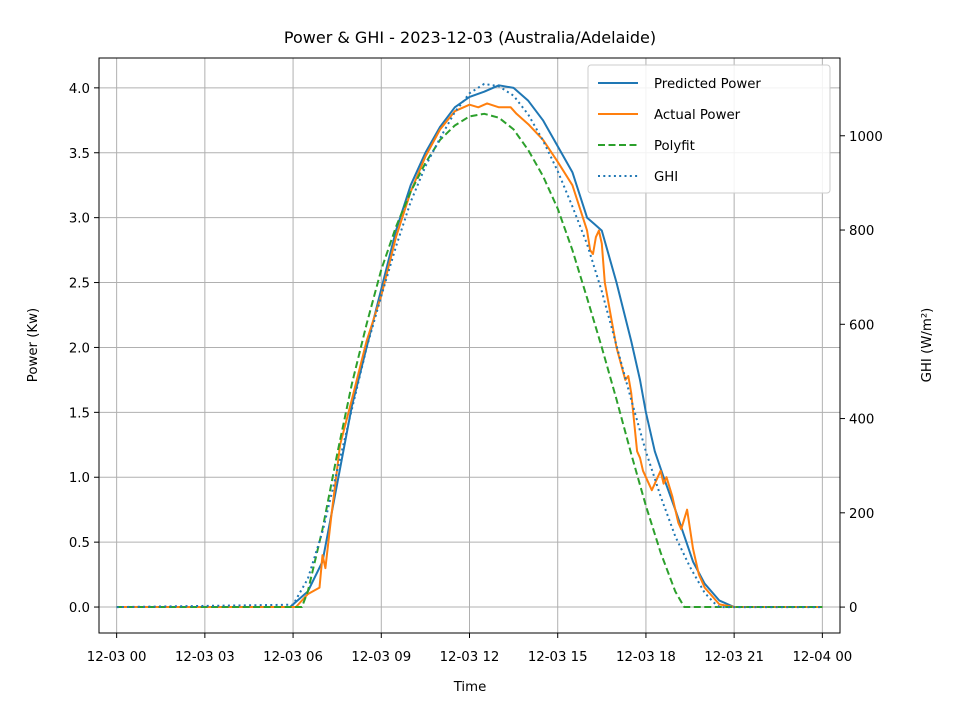 Image resolution: width=960 pixels, height=720 pixels. I want to click on legend-label-polyfit: Polyfit, so click(674, 146).